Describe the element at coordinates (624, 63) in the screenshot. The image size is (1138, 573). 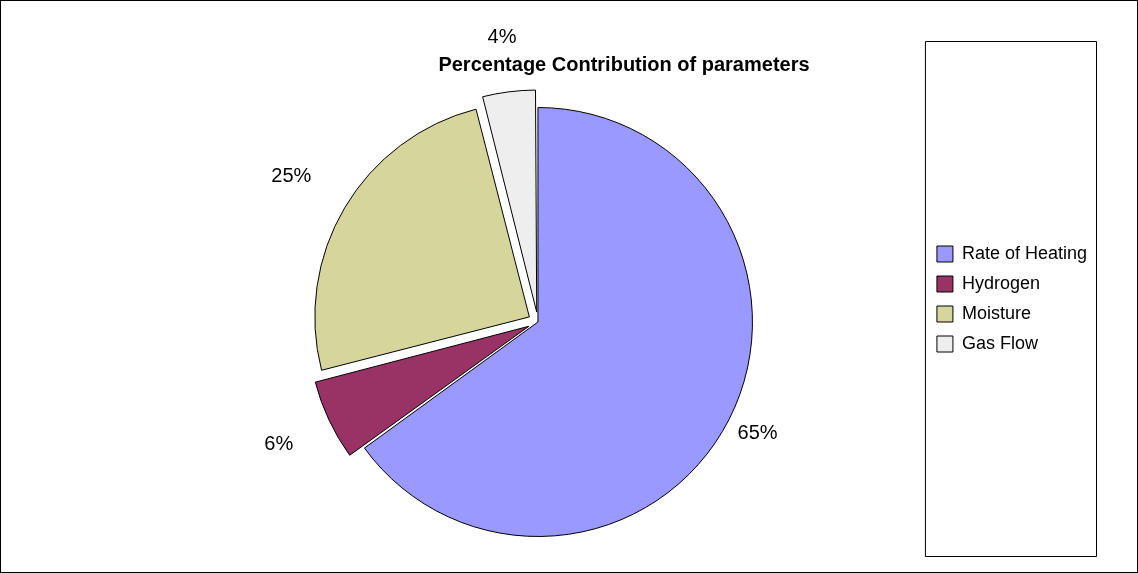
I see `text: Percentage Contribution of parameters` at that location.